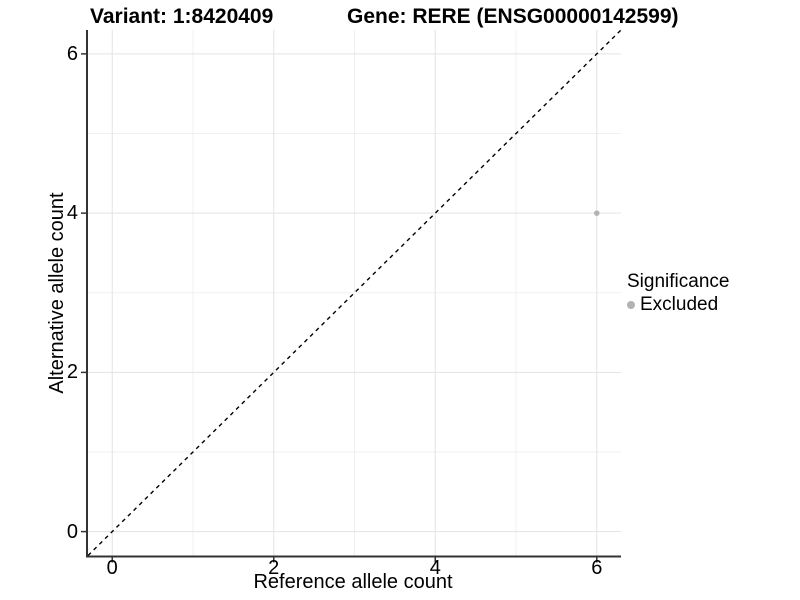 The image size is (800, 600). What do you see at coordinates (72, 372) in the screenshot?
I see `y-tick-label: 2` at bounding box center [72, 372].